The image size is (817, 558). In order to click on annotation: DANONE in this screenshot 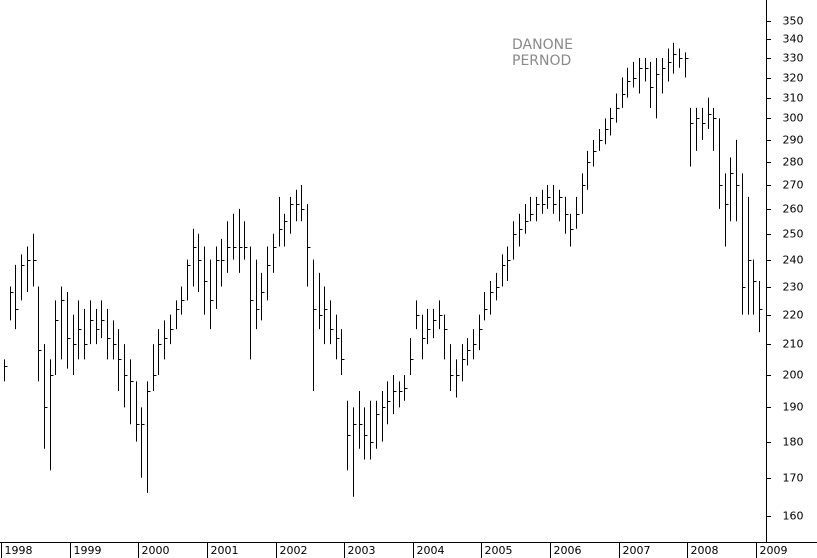, I will do `click(542, 45)`.